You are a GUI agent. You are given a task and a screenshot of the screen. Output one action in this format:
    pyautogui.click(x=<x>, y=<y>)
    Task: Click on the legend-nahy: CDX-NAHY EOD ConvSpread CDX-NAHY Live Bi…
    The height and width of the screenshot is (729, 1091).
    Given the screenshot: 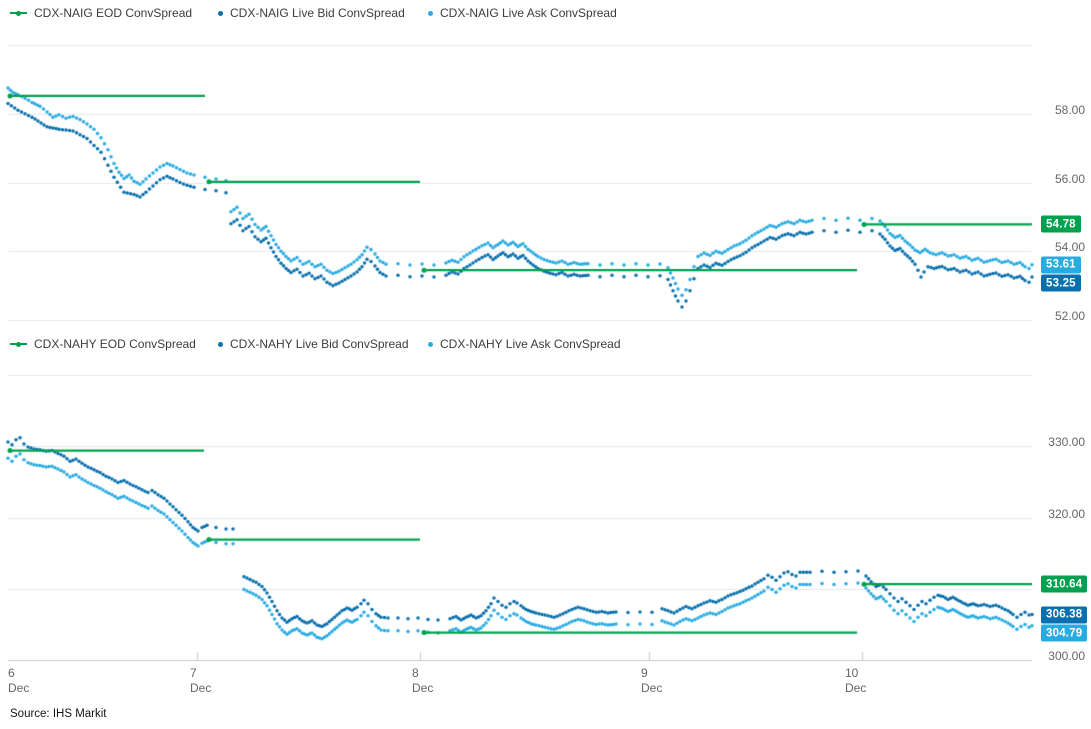 What is the action you would take?
    pyautogui.click(x=545, y=345)
    